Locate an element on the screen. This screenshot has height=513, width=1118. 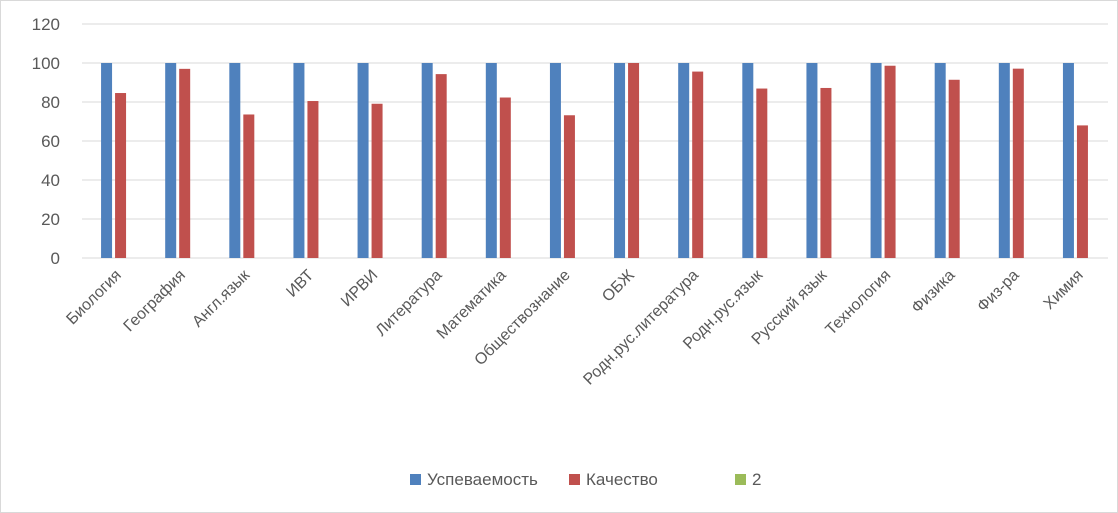
x-tick-label: Химия is located at coordinates (1064, 290).